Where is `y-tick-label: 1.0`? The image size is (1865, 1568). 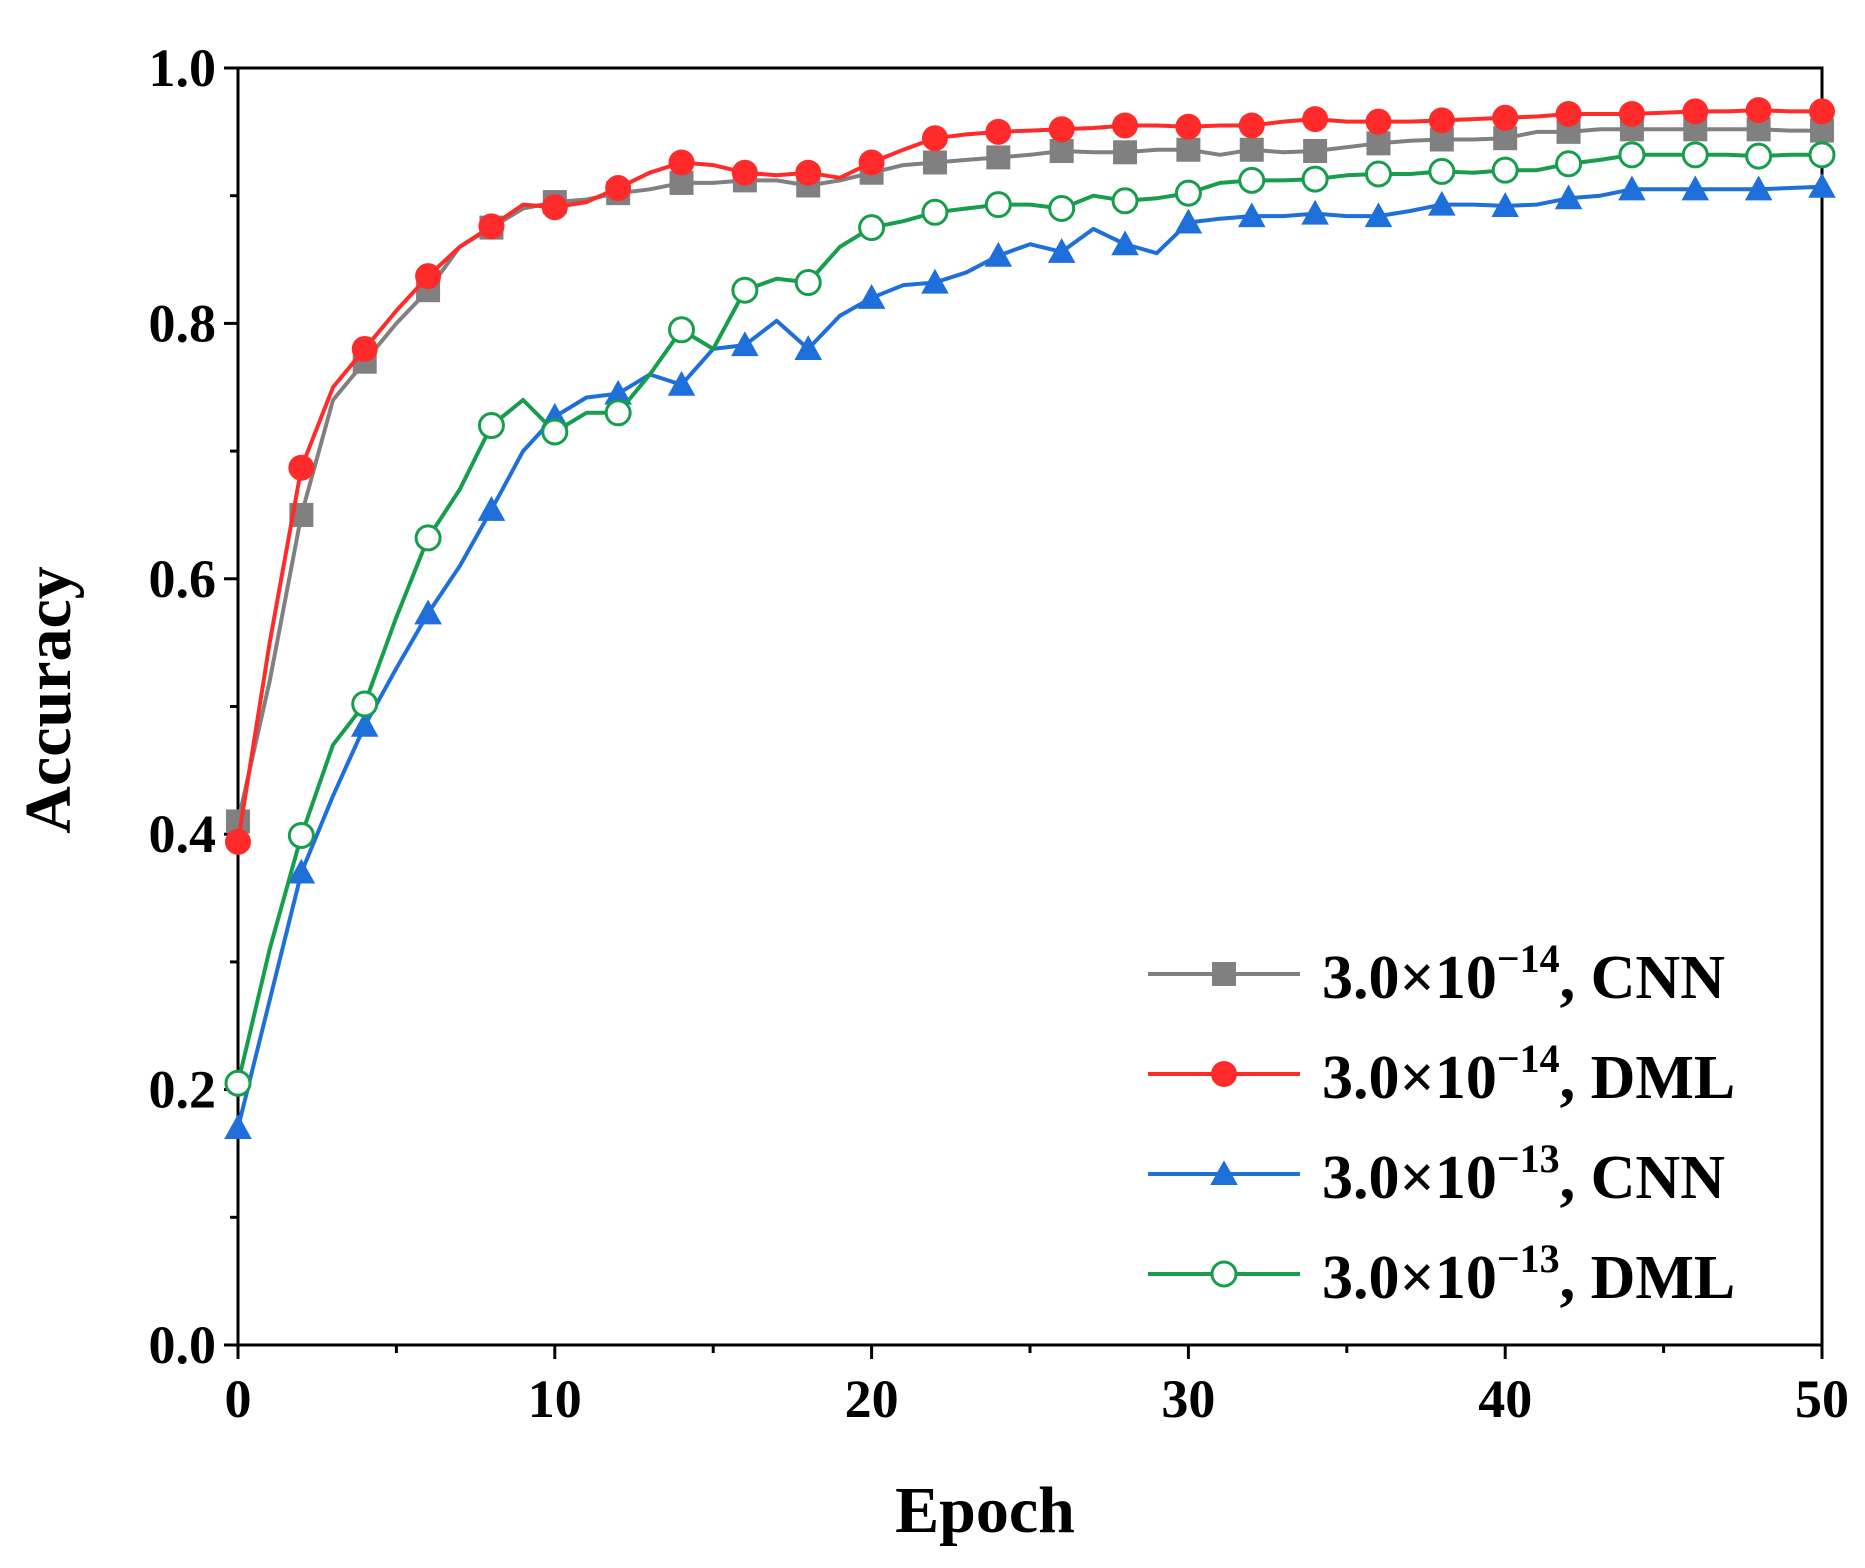 y-tick-label: 1.0 is located at coordinates (183, 68).